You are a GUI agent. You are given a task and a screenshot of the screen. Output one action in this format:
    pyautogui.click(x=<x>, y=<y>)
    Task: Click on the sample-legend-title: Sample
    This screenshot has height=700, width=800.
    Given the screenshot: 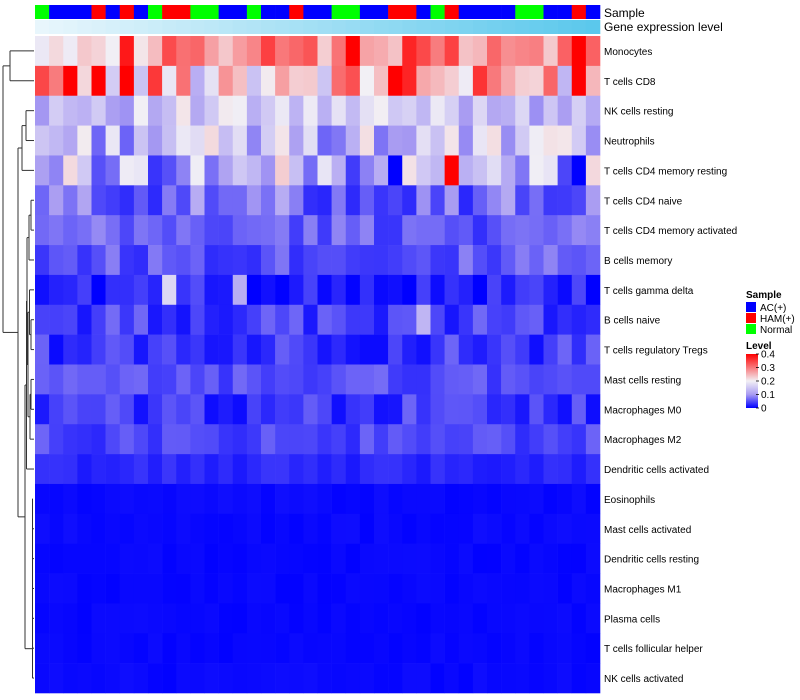 What is the action you would take?
    pyautogui.click(x=764, y=295)
    